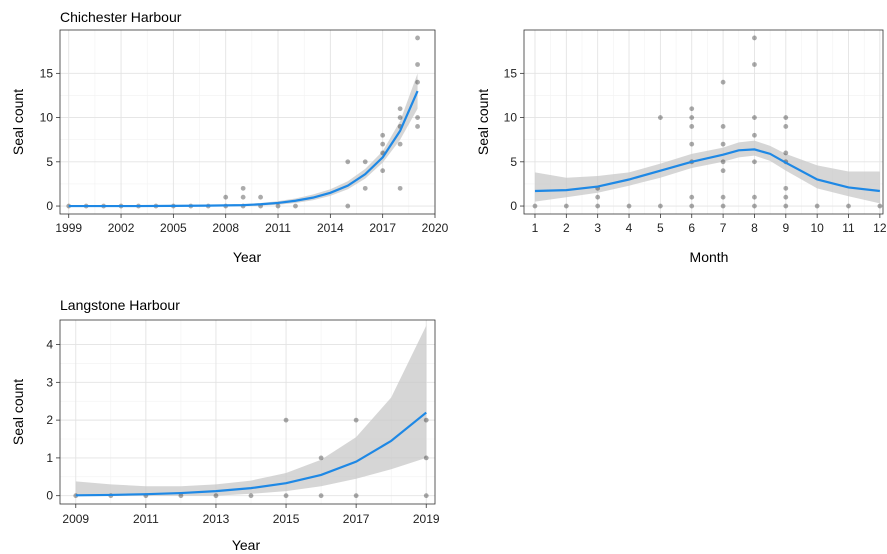 The image size is (887, 554). Describe the element at coordinates (426, 519) in the screenshot. I see `x-tick-label: 2019` at that location.